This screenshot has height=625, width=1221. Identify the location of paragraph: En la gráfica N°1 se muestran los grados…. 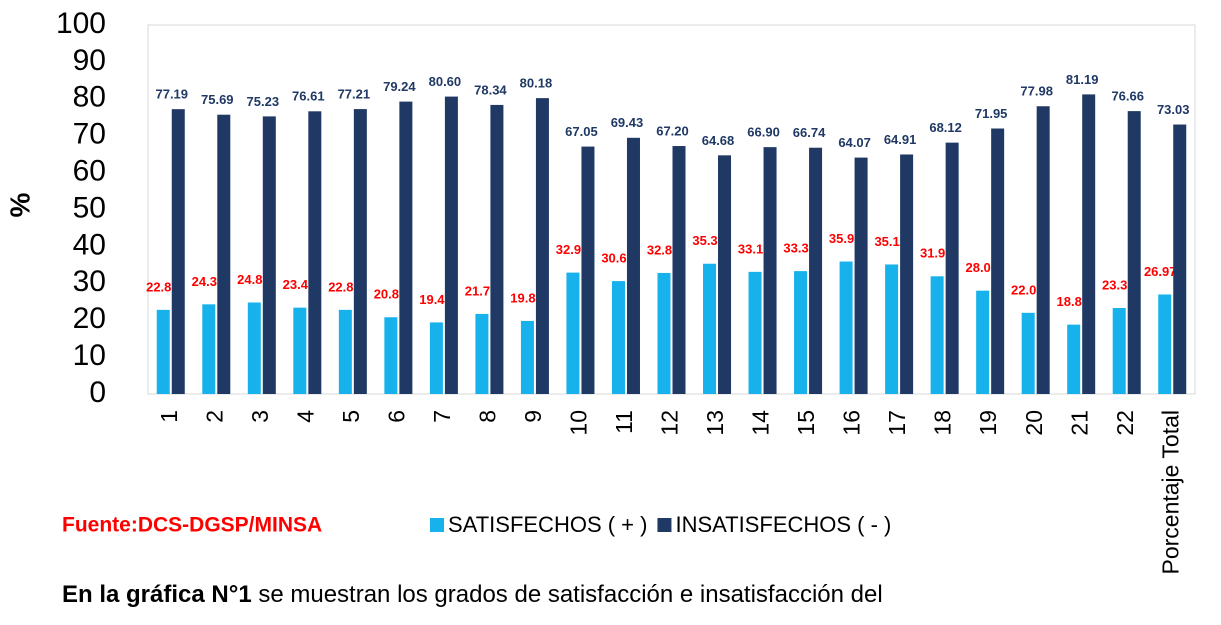
(472, 594).